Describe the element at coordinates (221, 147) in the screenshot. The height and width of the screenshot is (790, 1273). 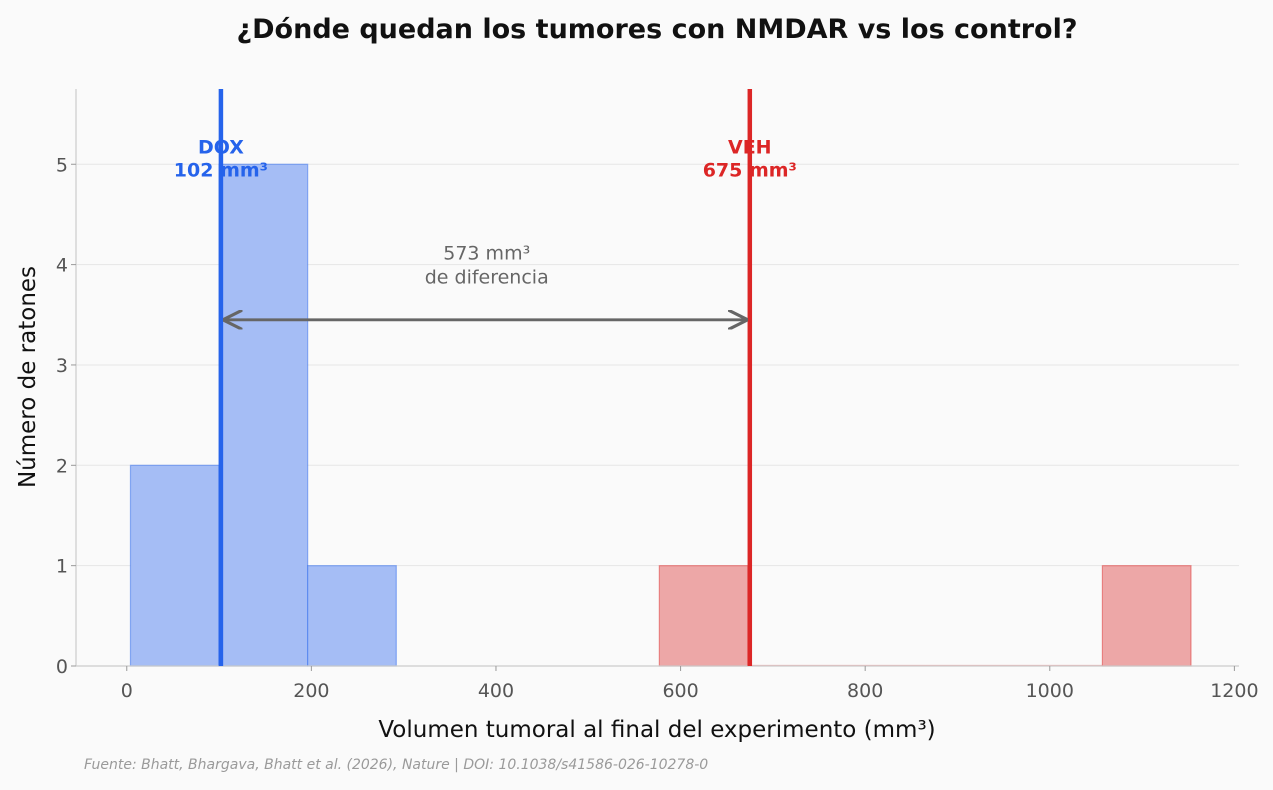
I see `mean-label-dox: DOX` at that location.